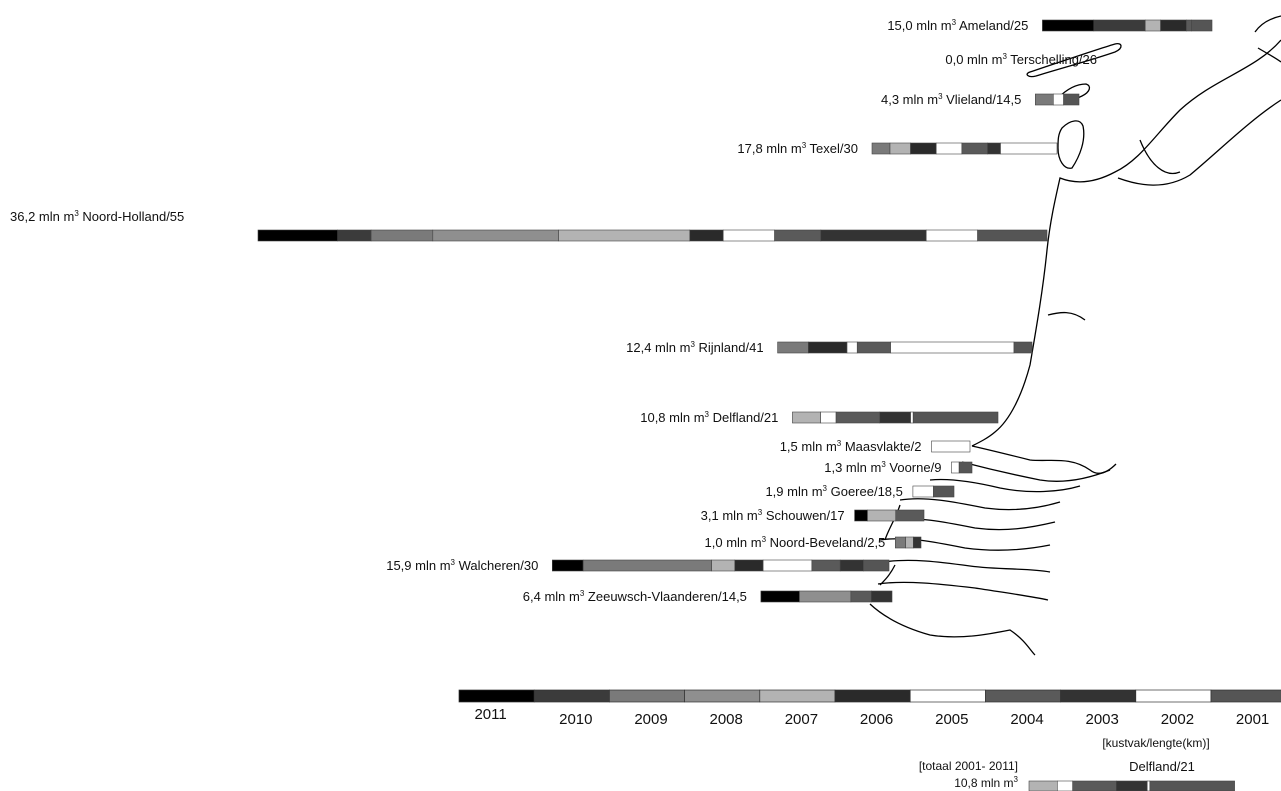 This screenshot has width=1281, height=791. I want to click on section-label-ameland-25: 15,0 mln m3 Ameland/25, so click(957, 25).